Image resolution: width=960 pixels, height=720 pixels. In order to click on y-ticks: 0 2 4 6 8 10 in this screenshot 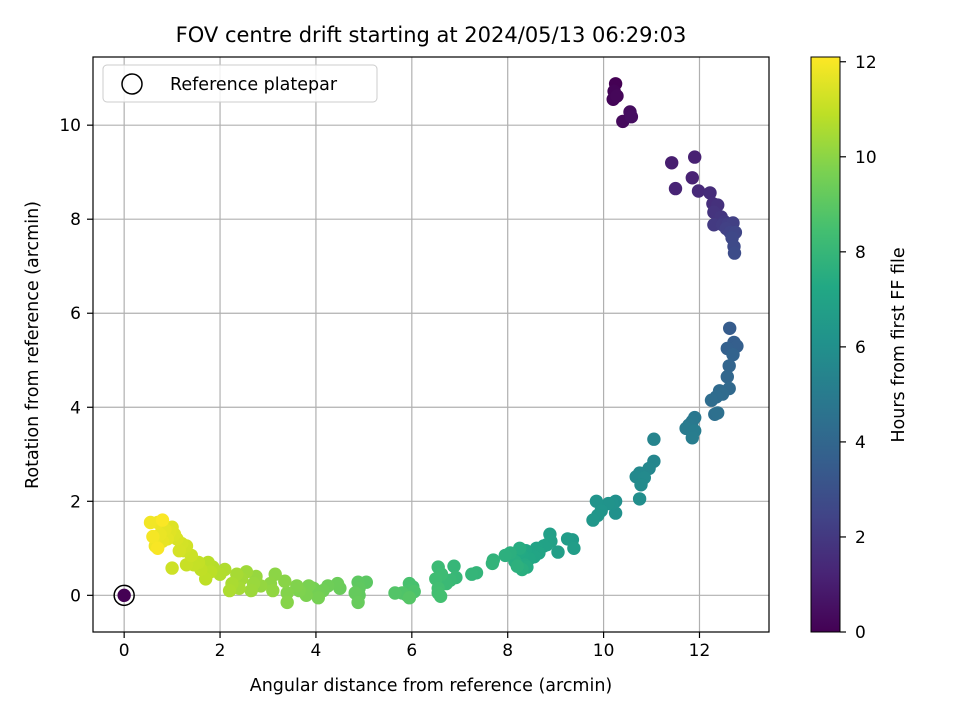, I will do `click(76, 361)`.